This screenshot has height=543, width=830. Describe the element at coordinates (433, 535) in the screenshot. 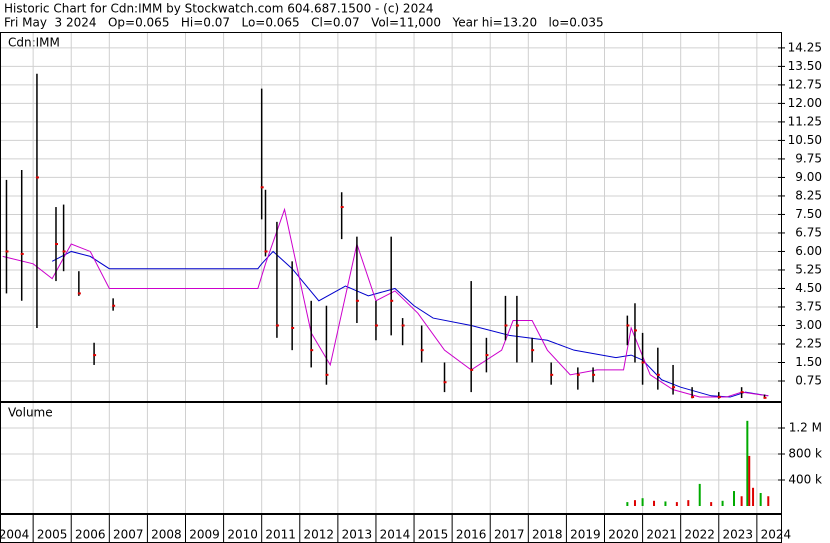

I see `x-tick-label: 2015` at that location.